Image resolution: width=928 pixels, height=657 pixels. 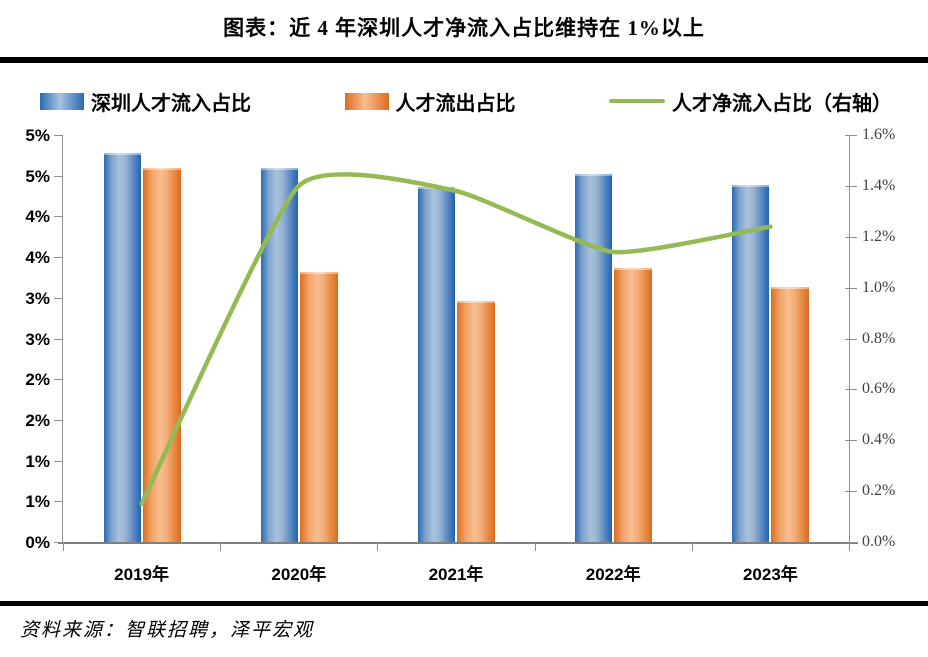 I want to click on inflow-legend-swatch, so click(x=62, y=101).